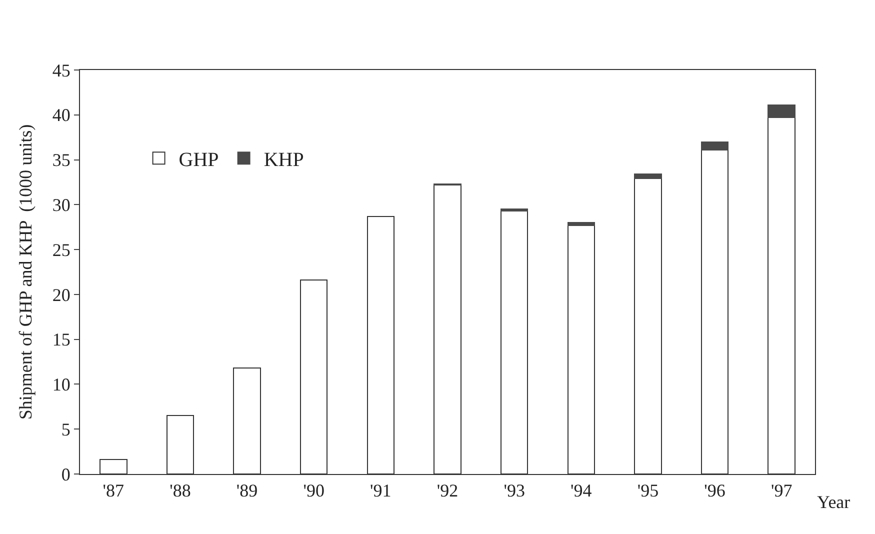 Image resolution: width=875 pixels, height=534 pixels. What do you see at coordinates (833, 502) in the screenshot?
I see `x-axis-title: Year` at bounding box center [833, 502].